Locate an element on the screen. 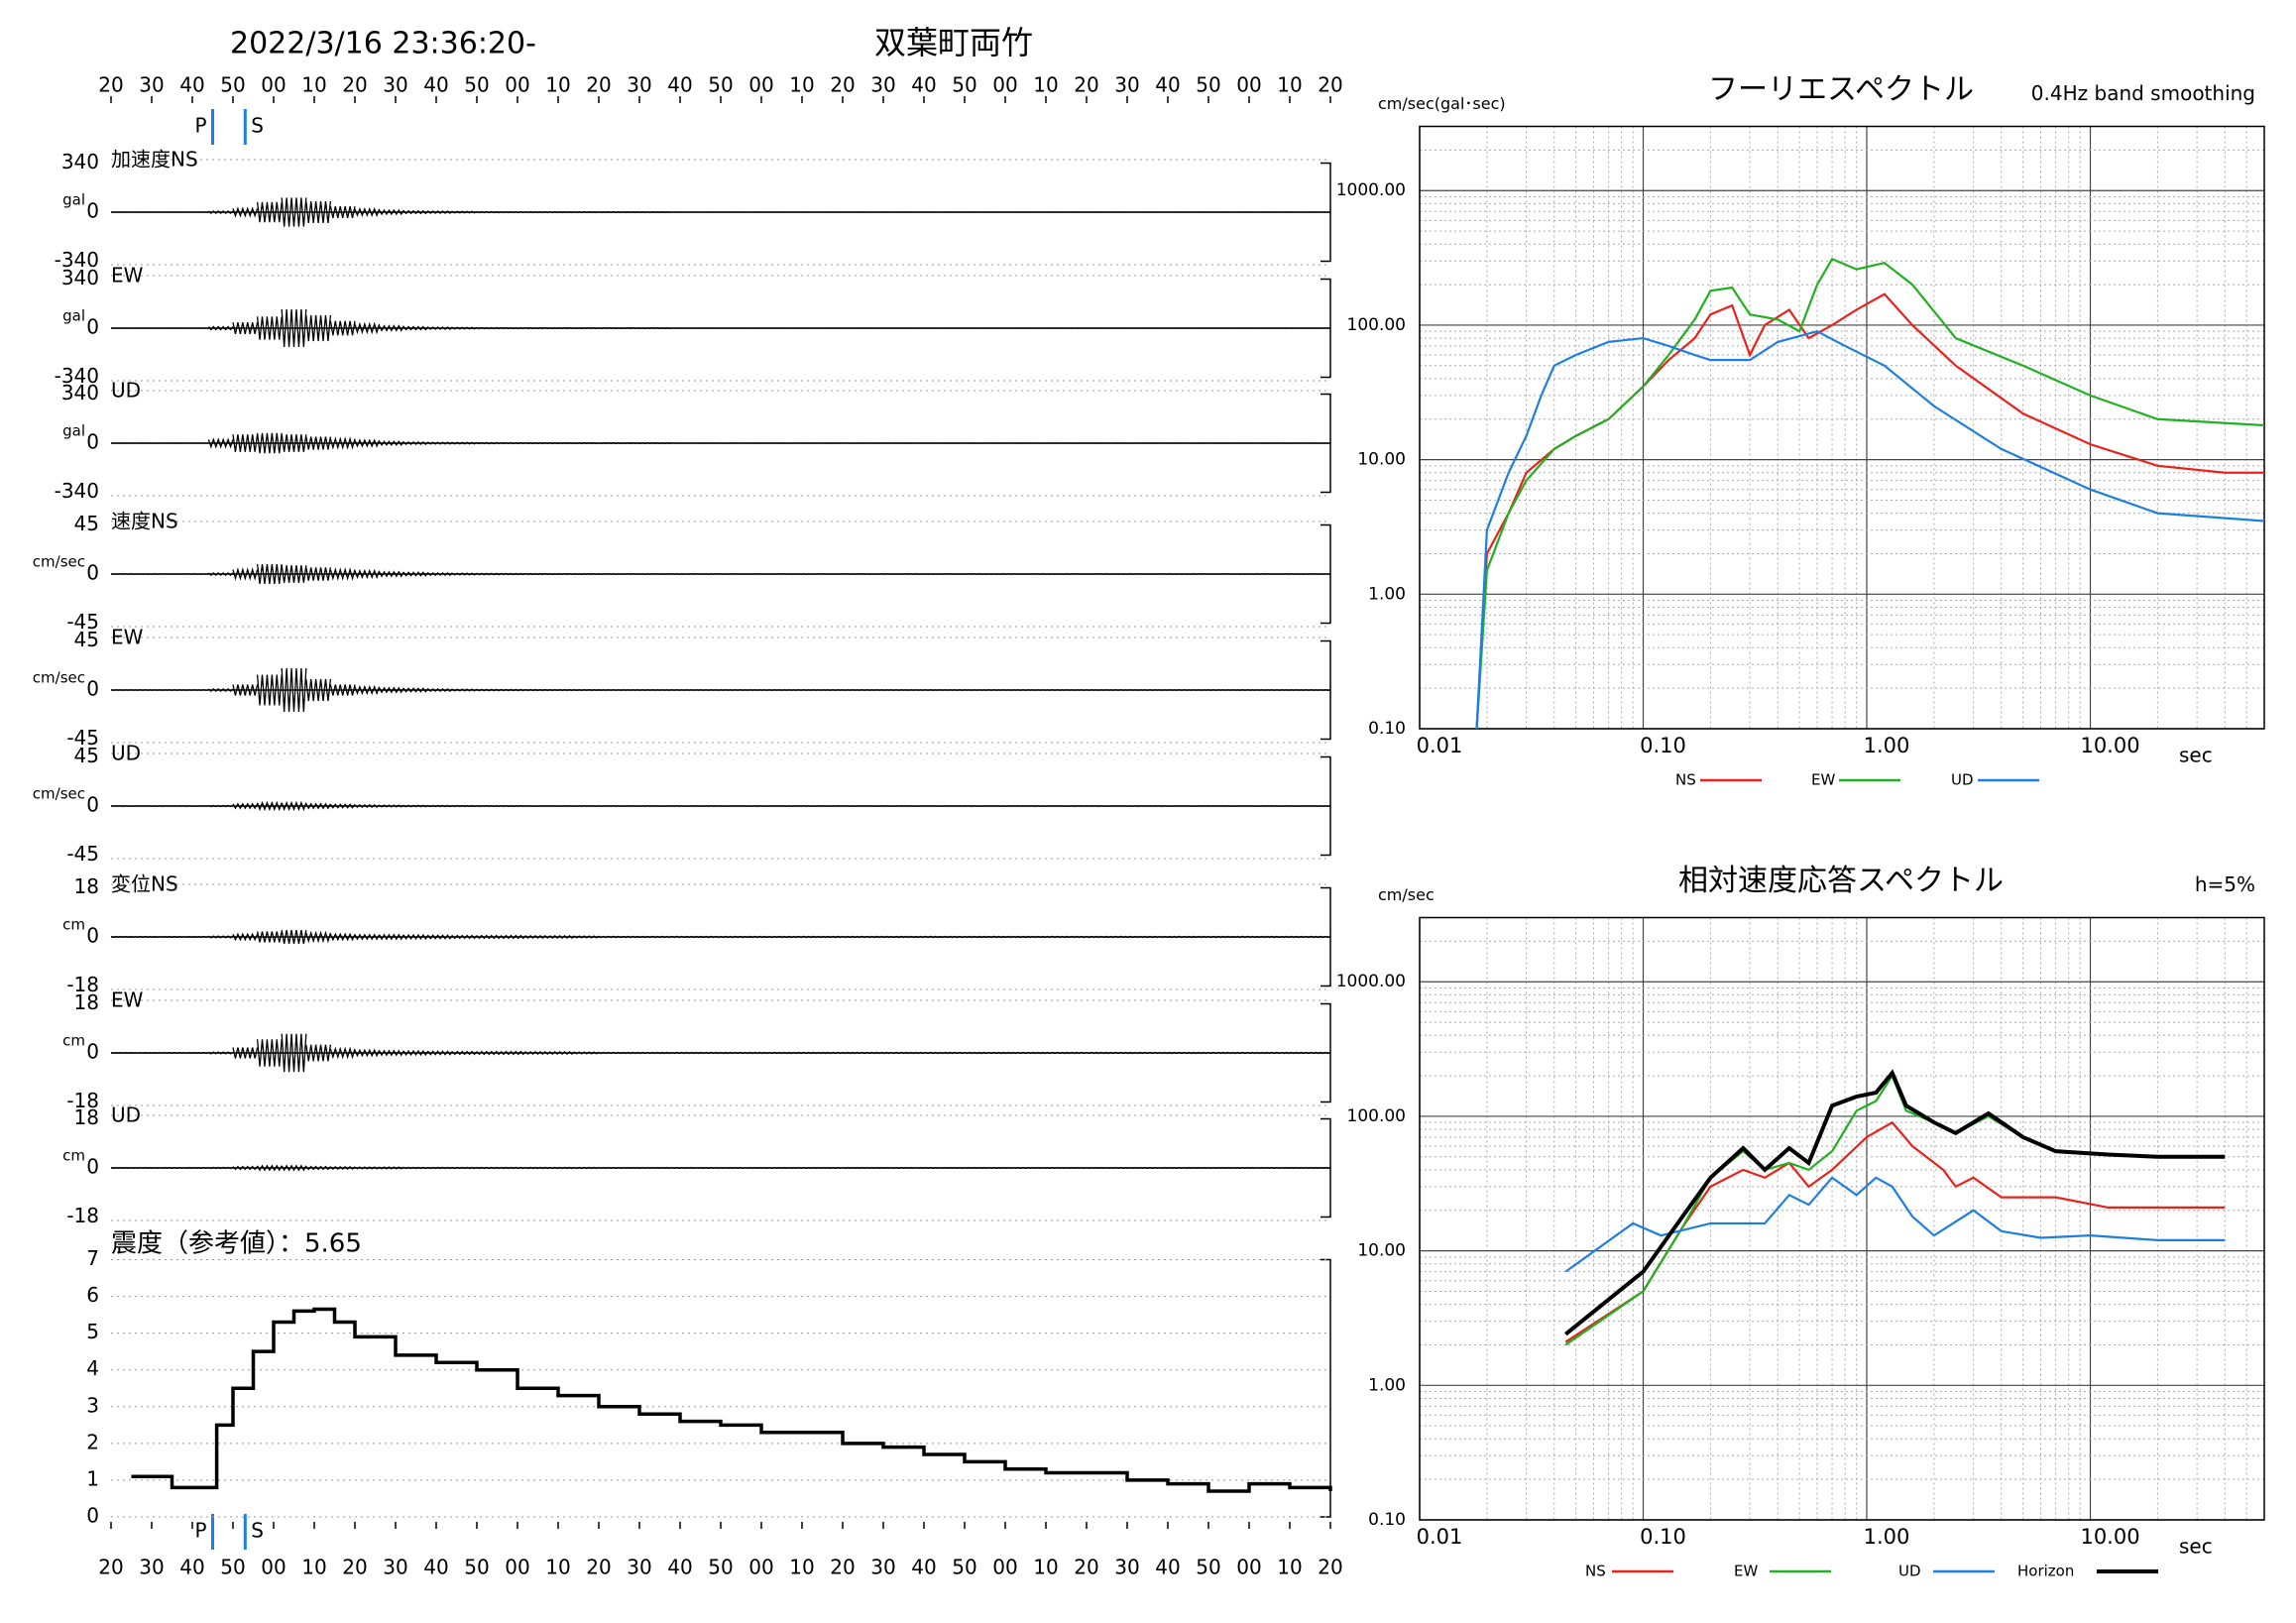  phase-label: S is located at coordinates (258, 1531).